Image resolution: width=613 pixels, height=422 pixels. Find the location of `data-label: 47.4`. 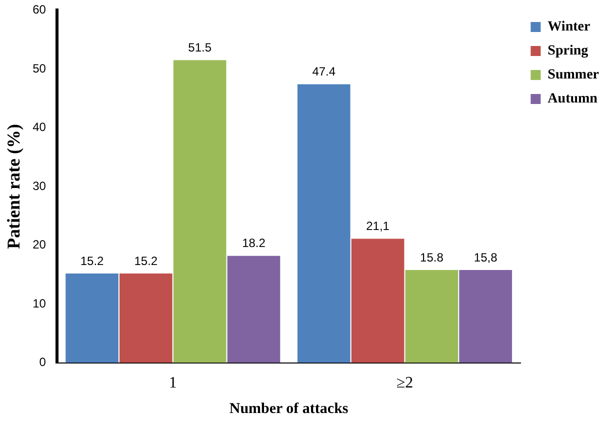

data-label: 47.4 is located at coordinates (324, 71).